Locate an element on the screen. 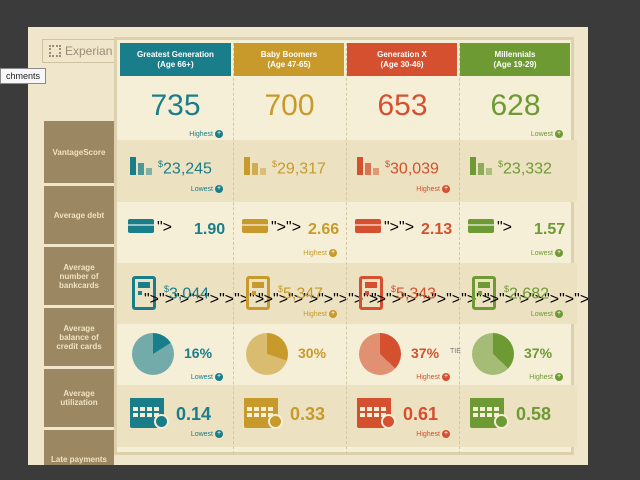 The width and height of the screenshot is (640, 480). average-debt: $29,317 is located at coordinates (299, 168).